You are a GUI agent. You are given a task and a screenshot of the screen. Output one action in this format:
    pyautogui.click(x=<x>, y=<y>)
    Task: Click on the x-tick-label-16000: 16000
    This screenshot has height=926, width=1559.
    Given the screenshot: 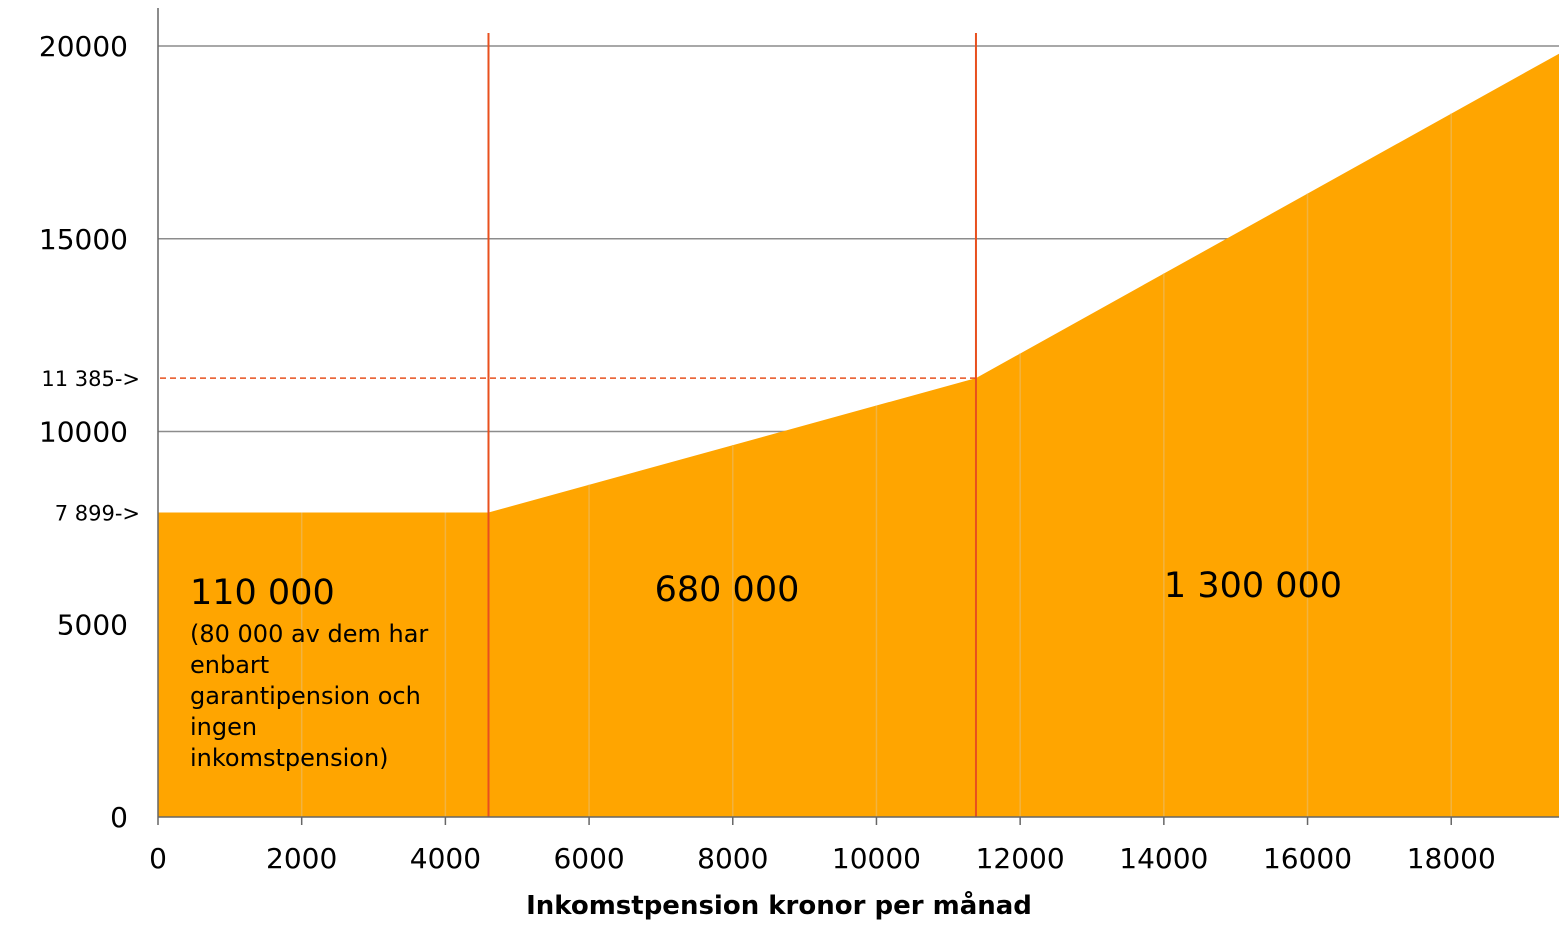 What is the action you would take?
    pyautogui.click(x=1307, y=858)
    